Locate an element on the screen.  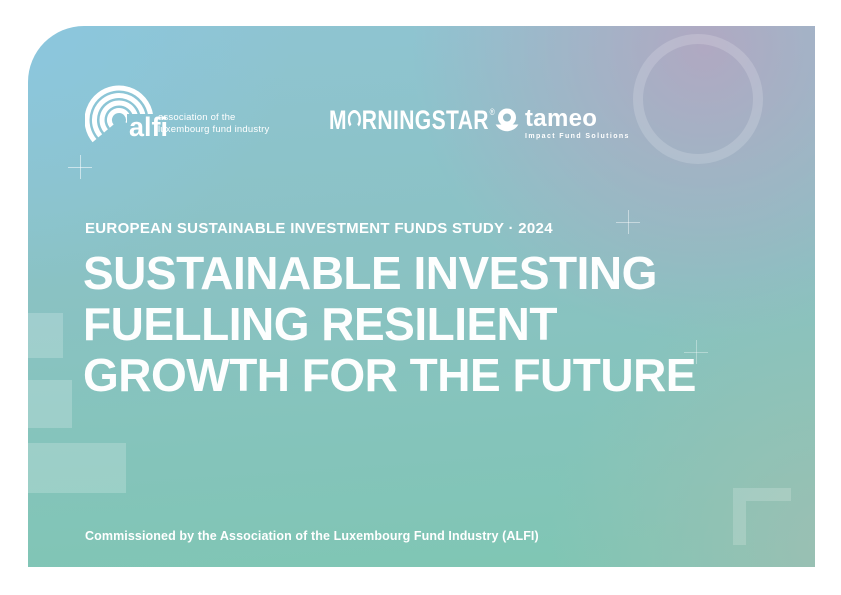
title-line-1: SUSTAINABLE INVESTING is located at coordinates (370, 273).